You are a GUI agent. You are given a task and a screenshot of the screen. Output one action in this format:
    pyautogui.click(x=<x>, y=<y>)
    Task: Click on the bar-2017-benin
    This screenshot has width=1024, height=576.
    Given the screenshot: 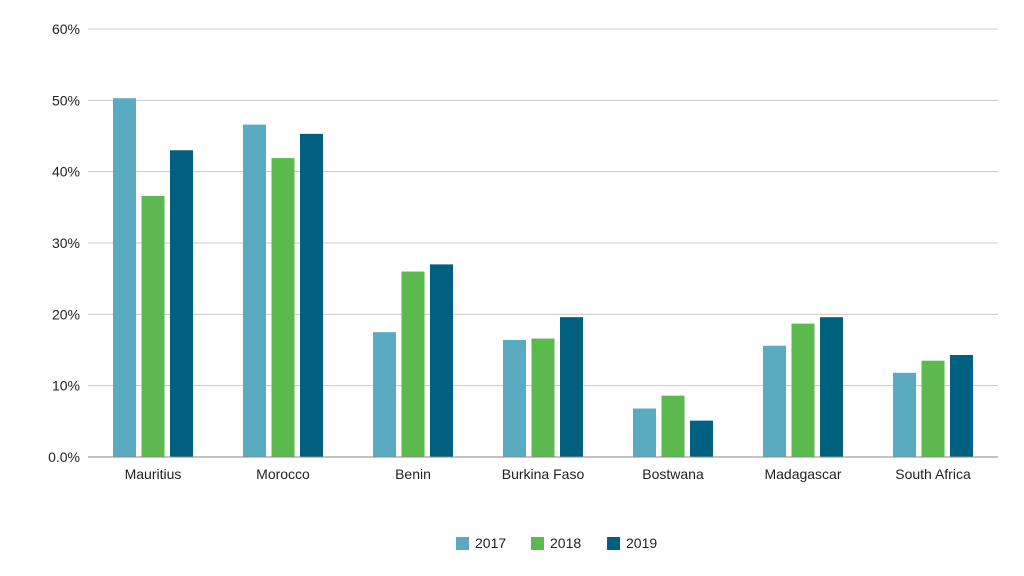 What is the action you would take?
    pyautogui.click(x=384, y=394)
    